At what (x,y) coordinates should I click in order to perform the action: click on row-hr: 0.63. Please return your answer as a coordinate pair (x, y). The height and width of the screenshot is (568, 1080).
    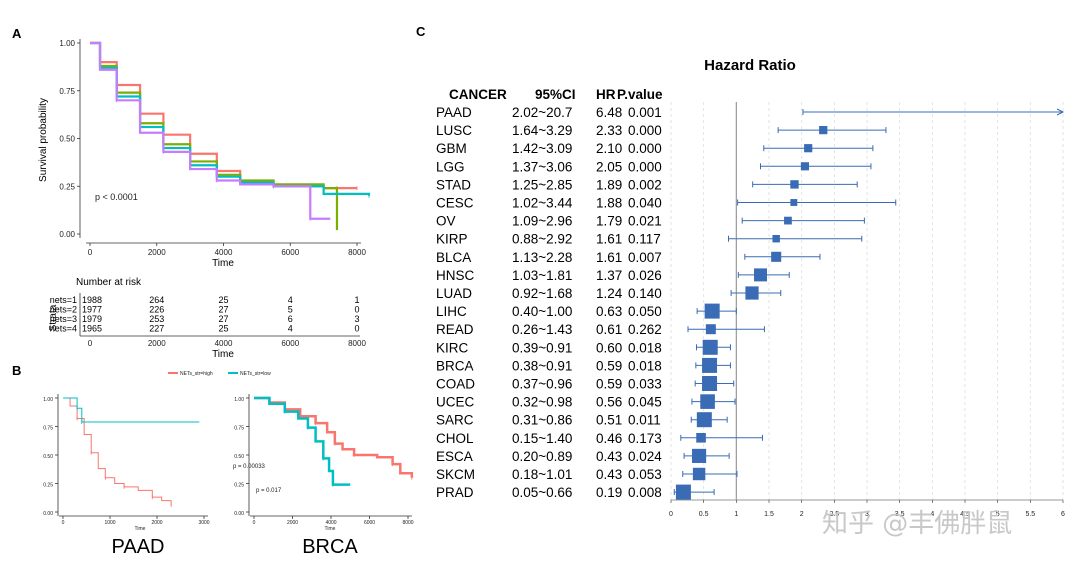
    Looking at the image, I should click on (609, 311).